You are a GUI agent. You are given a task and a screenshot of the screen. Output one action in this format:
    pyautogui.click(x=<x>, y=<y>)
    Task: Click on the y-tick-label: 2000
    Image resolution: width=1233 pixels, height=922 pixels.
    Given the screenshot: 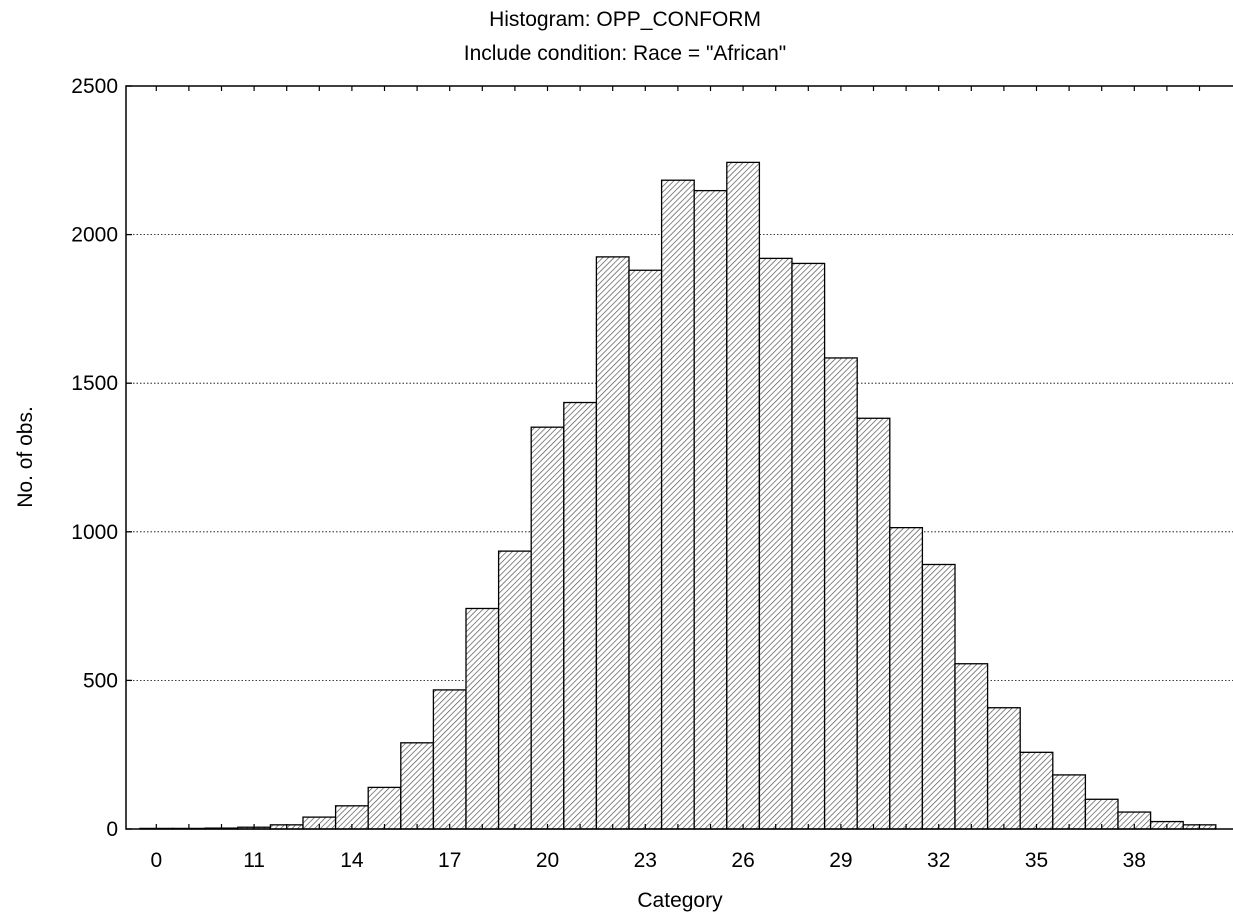 What is the action you would take?
    pyautogui.click(x=94, y=235)
    